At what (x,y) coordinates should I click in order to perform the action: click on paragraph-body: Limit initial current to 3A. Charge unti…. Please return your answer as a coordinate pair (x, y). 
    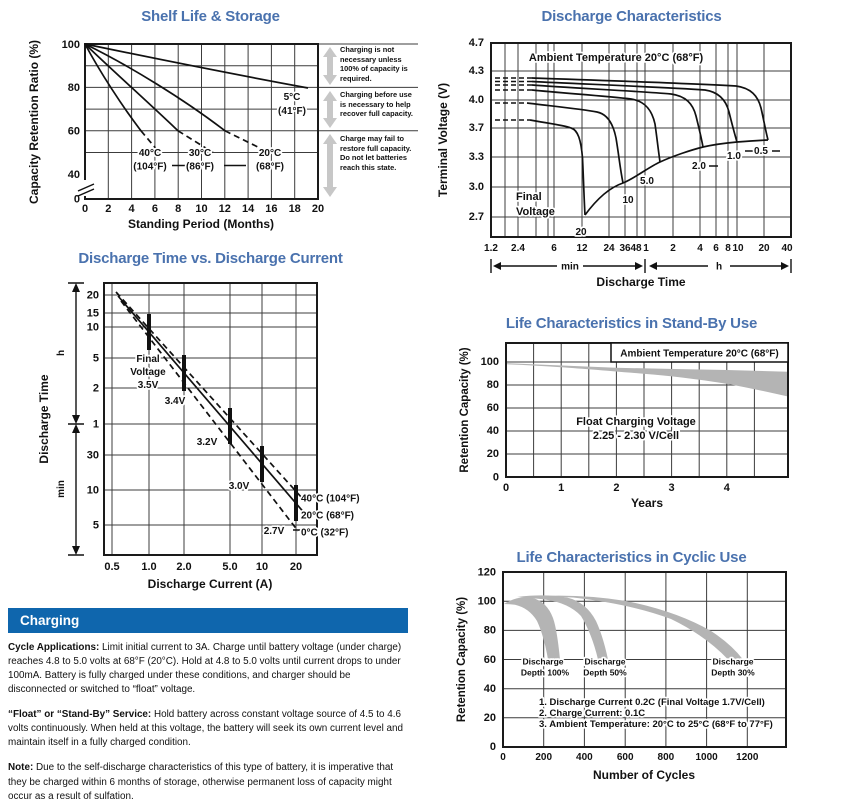
    Looking at the image, I should click on (205, 669).